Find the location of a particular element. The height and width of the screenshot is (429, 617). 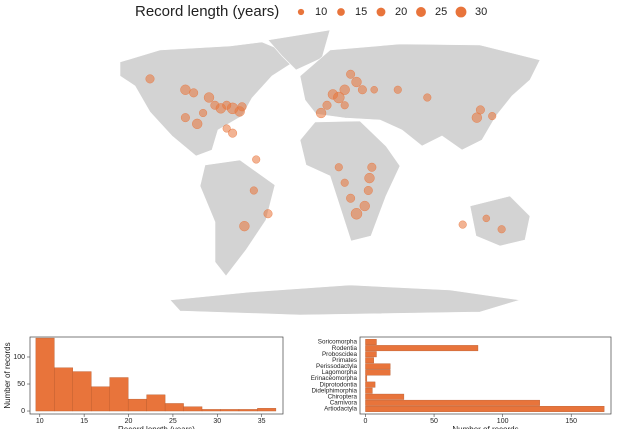

x-tick-label: 150 is located at coordinates (571, 421).